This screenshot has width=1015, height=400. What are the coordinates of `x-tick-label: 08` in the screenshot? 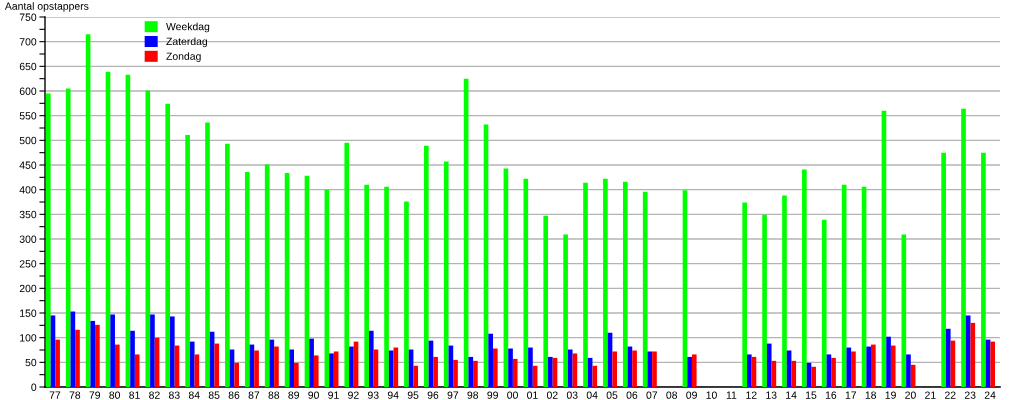 It's located at (672, 395).